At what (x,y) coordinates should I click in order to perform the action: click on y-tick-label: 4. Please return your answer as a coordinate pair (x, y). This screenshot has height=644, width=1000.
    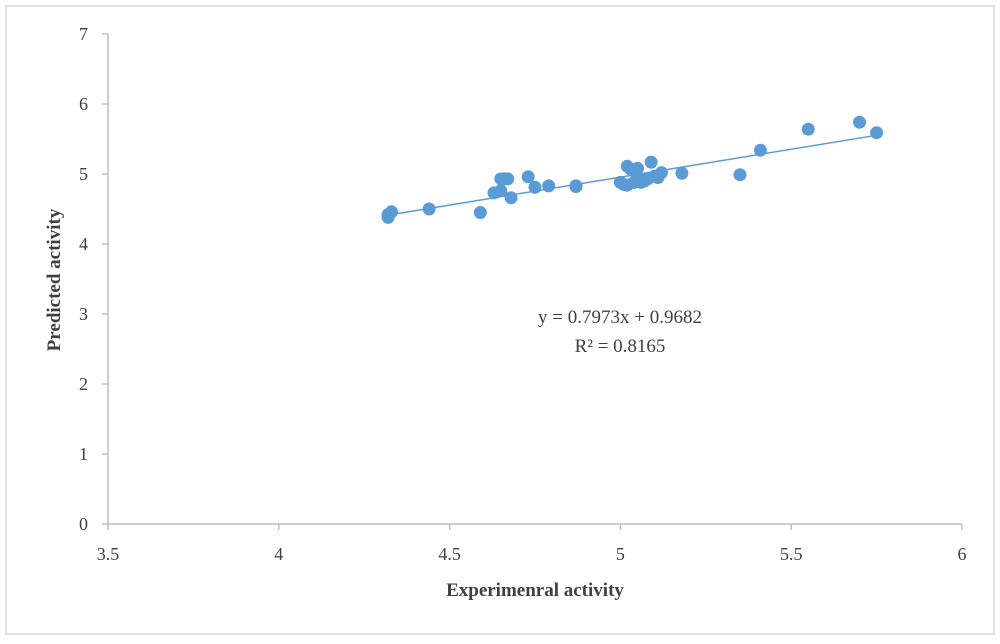
    Looking at the image, I should click on (83, 244).